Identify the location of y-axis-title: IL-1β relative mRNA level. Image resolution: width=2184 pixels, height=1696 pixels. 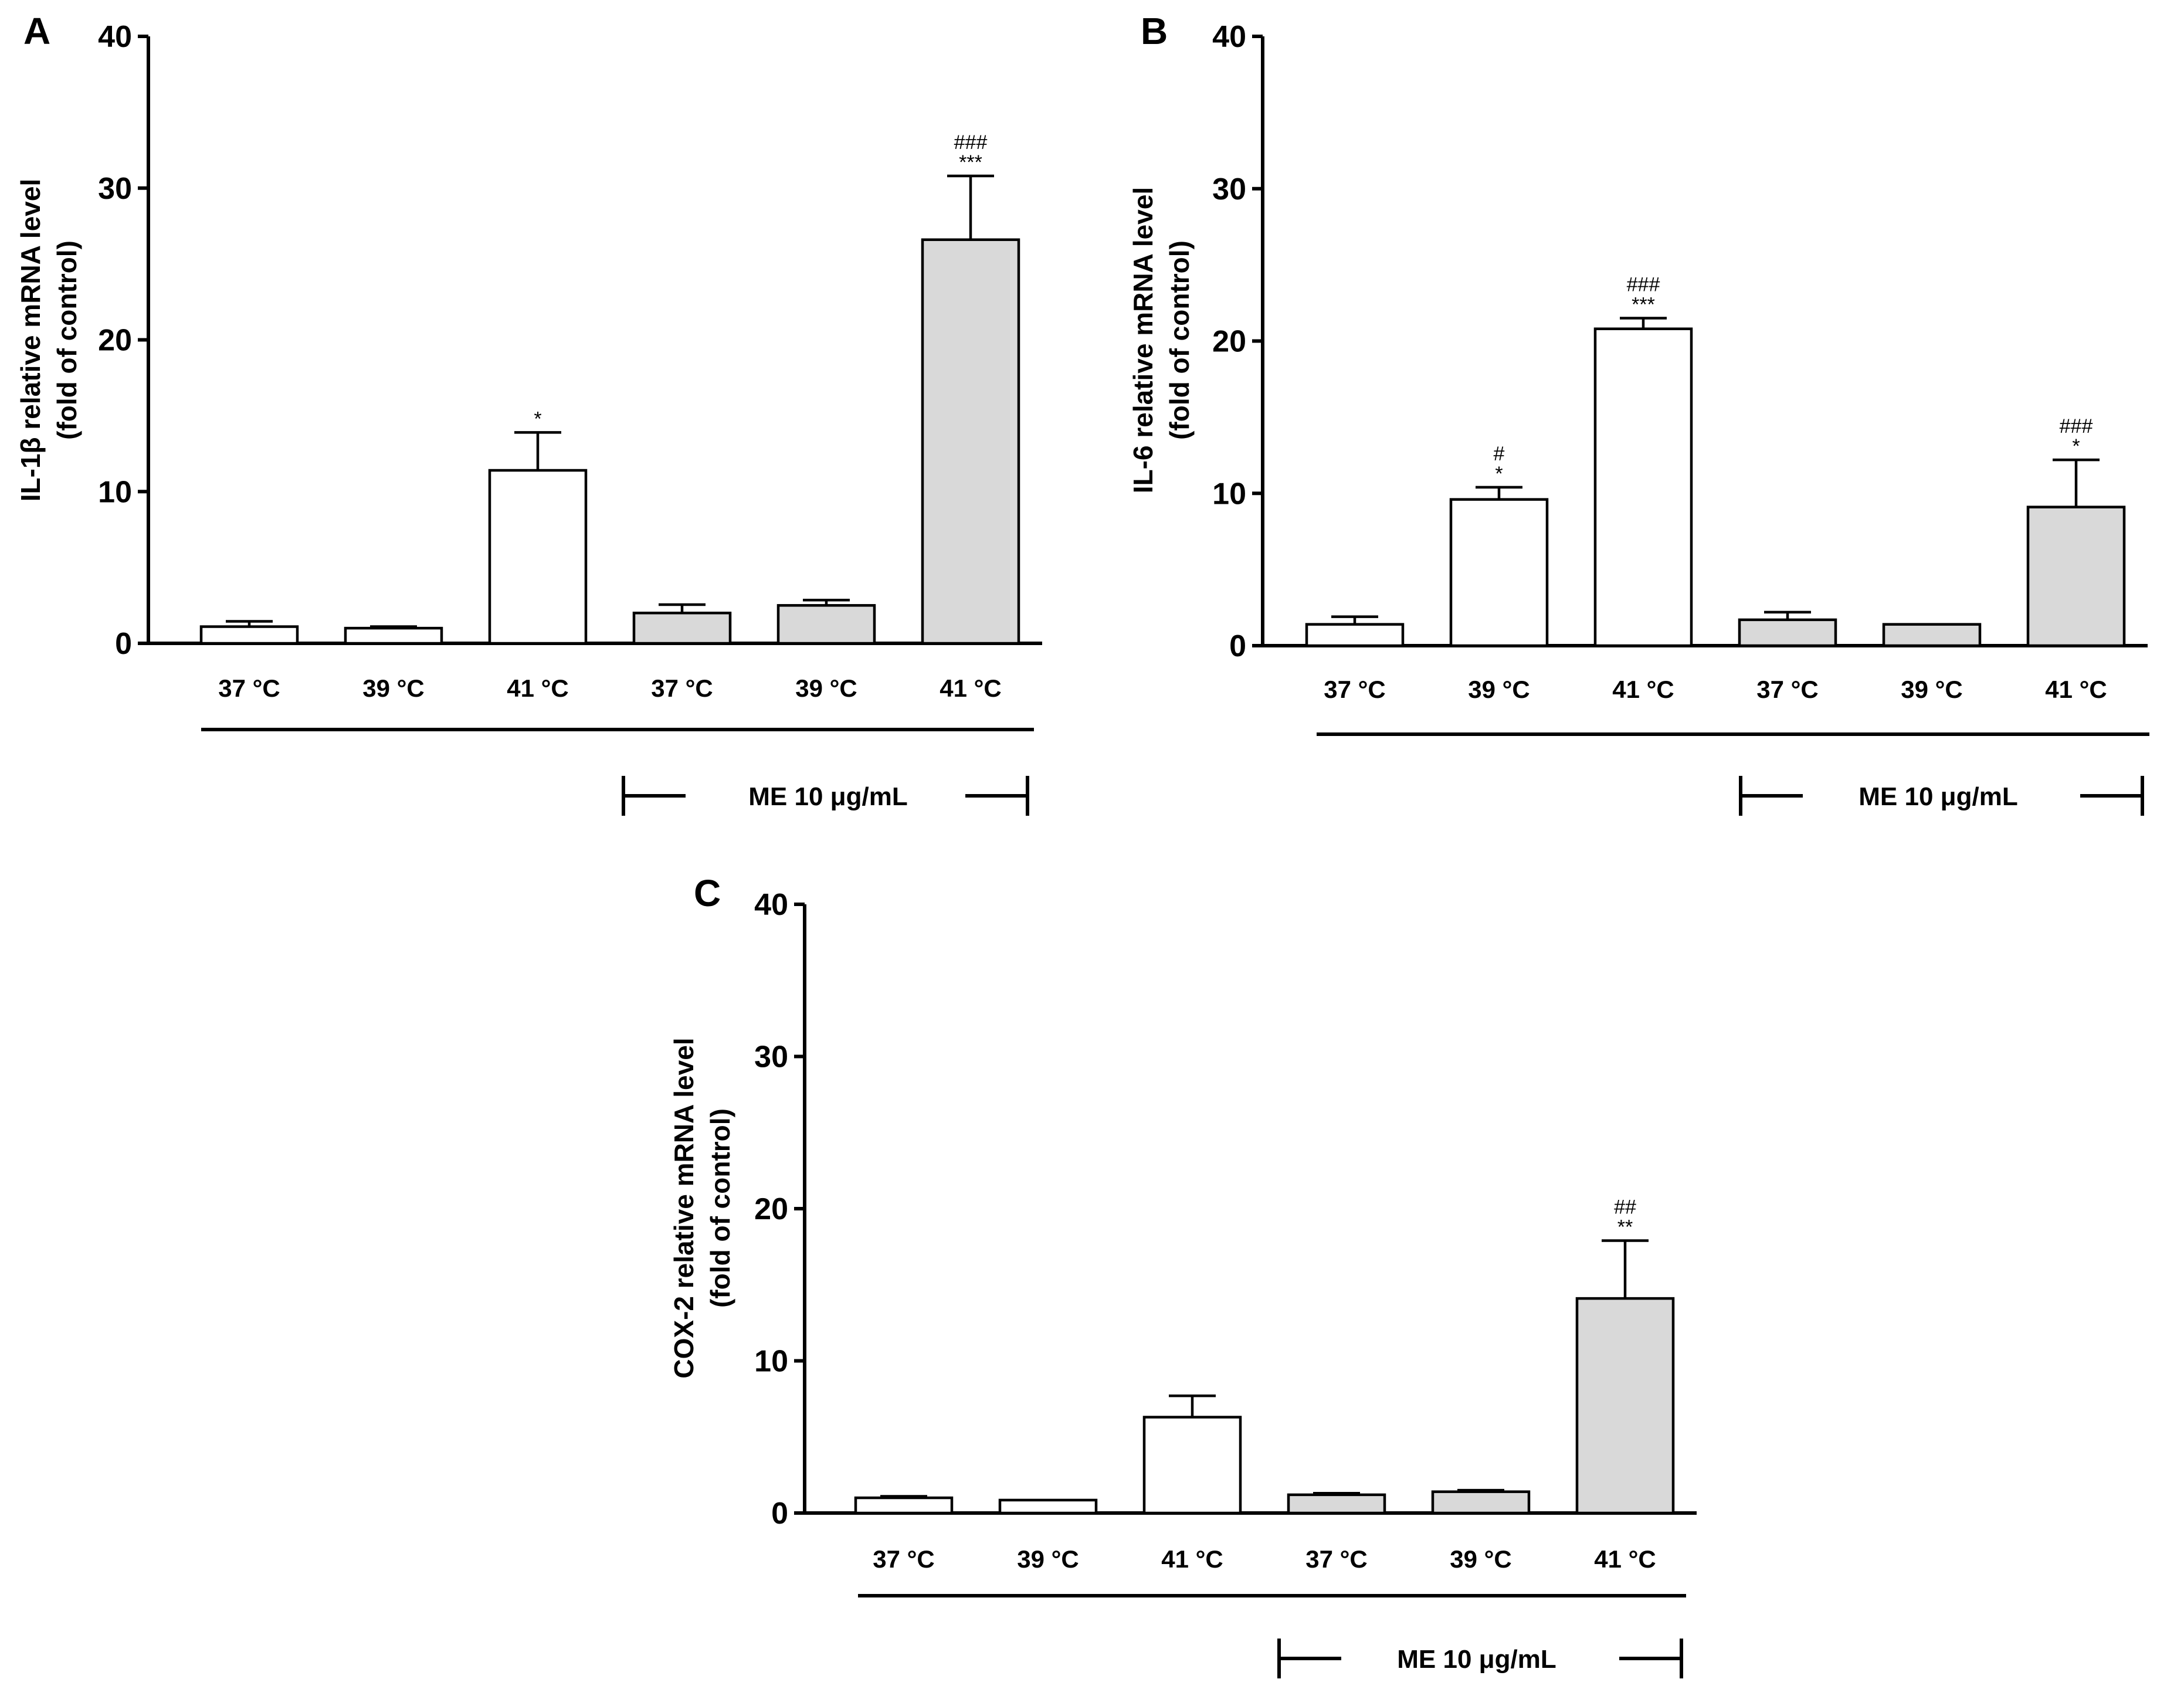
(30, 340).